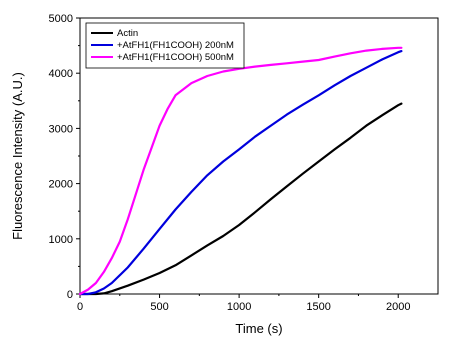 The image size is (453, 340). I want to click on x-tick-label: 500, so click(159, 307).